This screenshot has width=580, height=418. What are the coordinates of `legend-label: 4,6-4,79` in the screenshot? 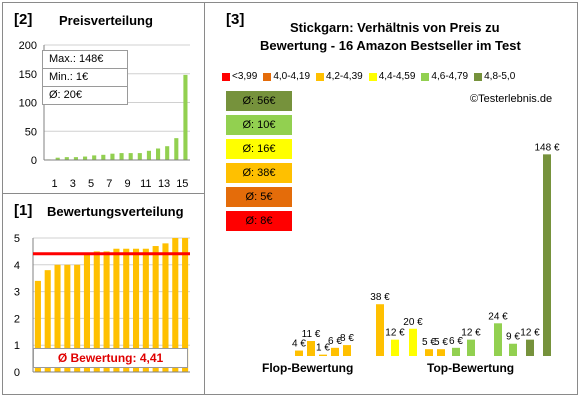 It's located at (450, 76).